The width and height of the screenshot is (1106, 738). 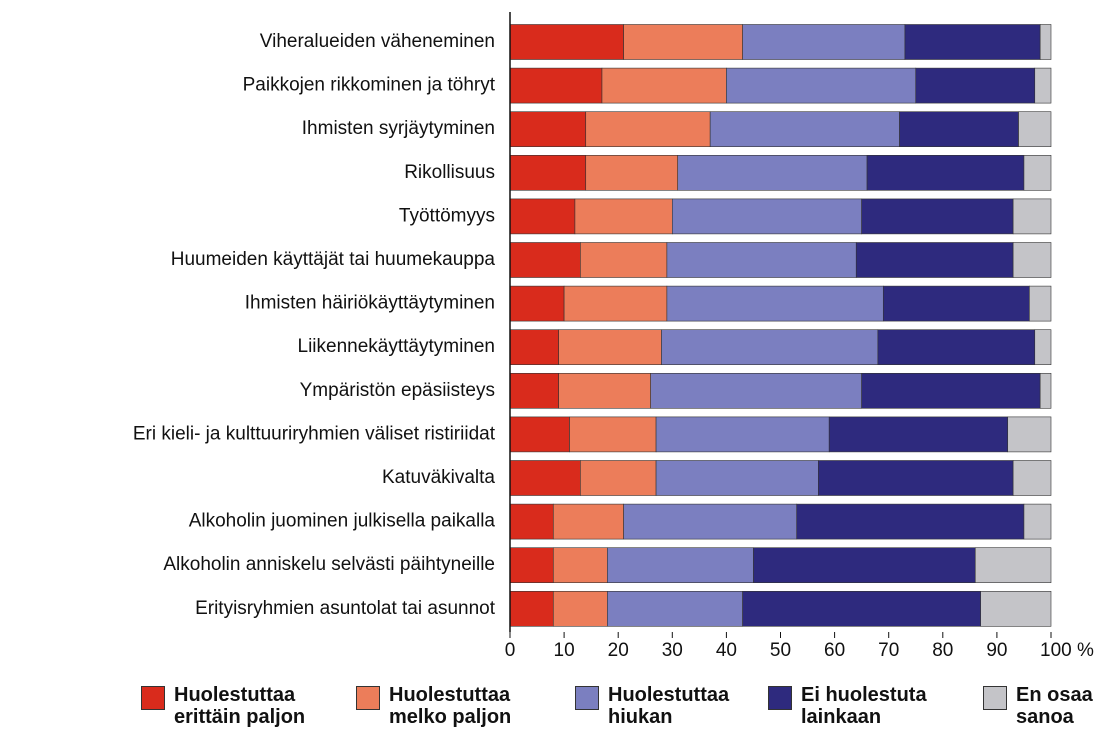 I want to click on x-tick-label: 90, so click(x=996, y=650).